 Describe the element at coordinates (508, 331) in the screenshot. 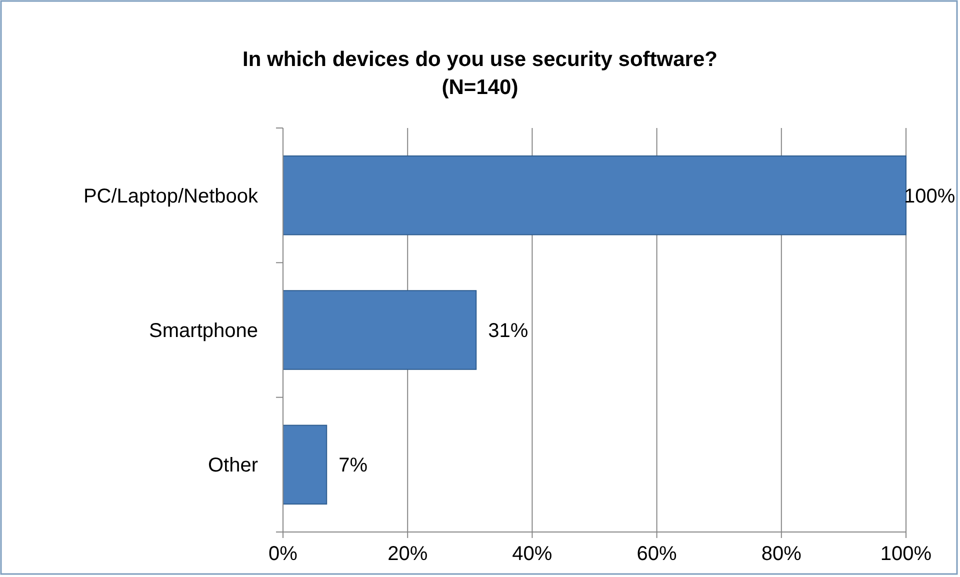

I see `data-label: 31%` at that location.